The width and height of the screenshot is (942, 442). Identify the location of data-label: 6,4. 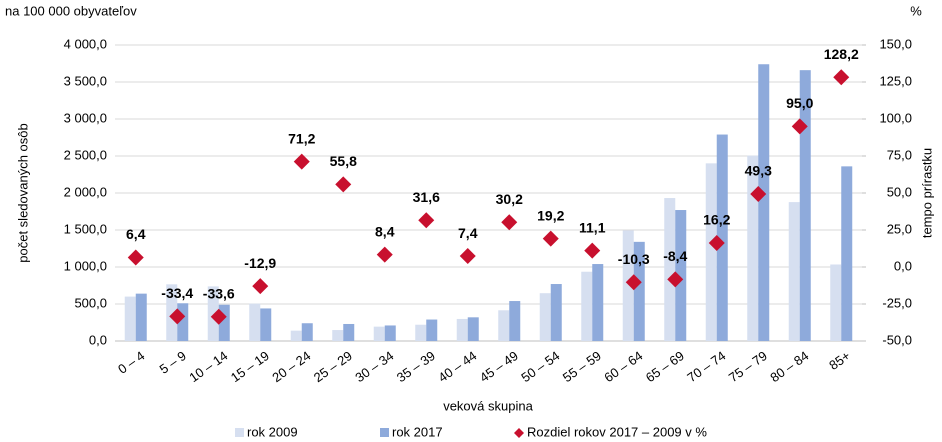
(136, 234).